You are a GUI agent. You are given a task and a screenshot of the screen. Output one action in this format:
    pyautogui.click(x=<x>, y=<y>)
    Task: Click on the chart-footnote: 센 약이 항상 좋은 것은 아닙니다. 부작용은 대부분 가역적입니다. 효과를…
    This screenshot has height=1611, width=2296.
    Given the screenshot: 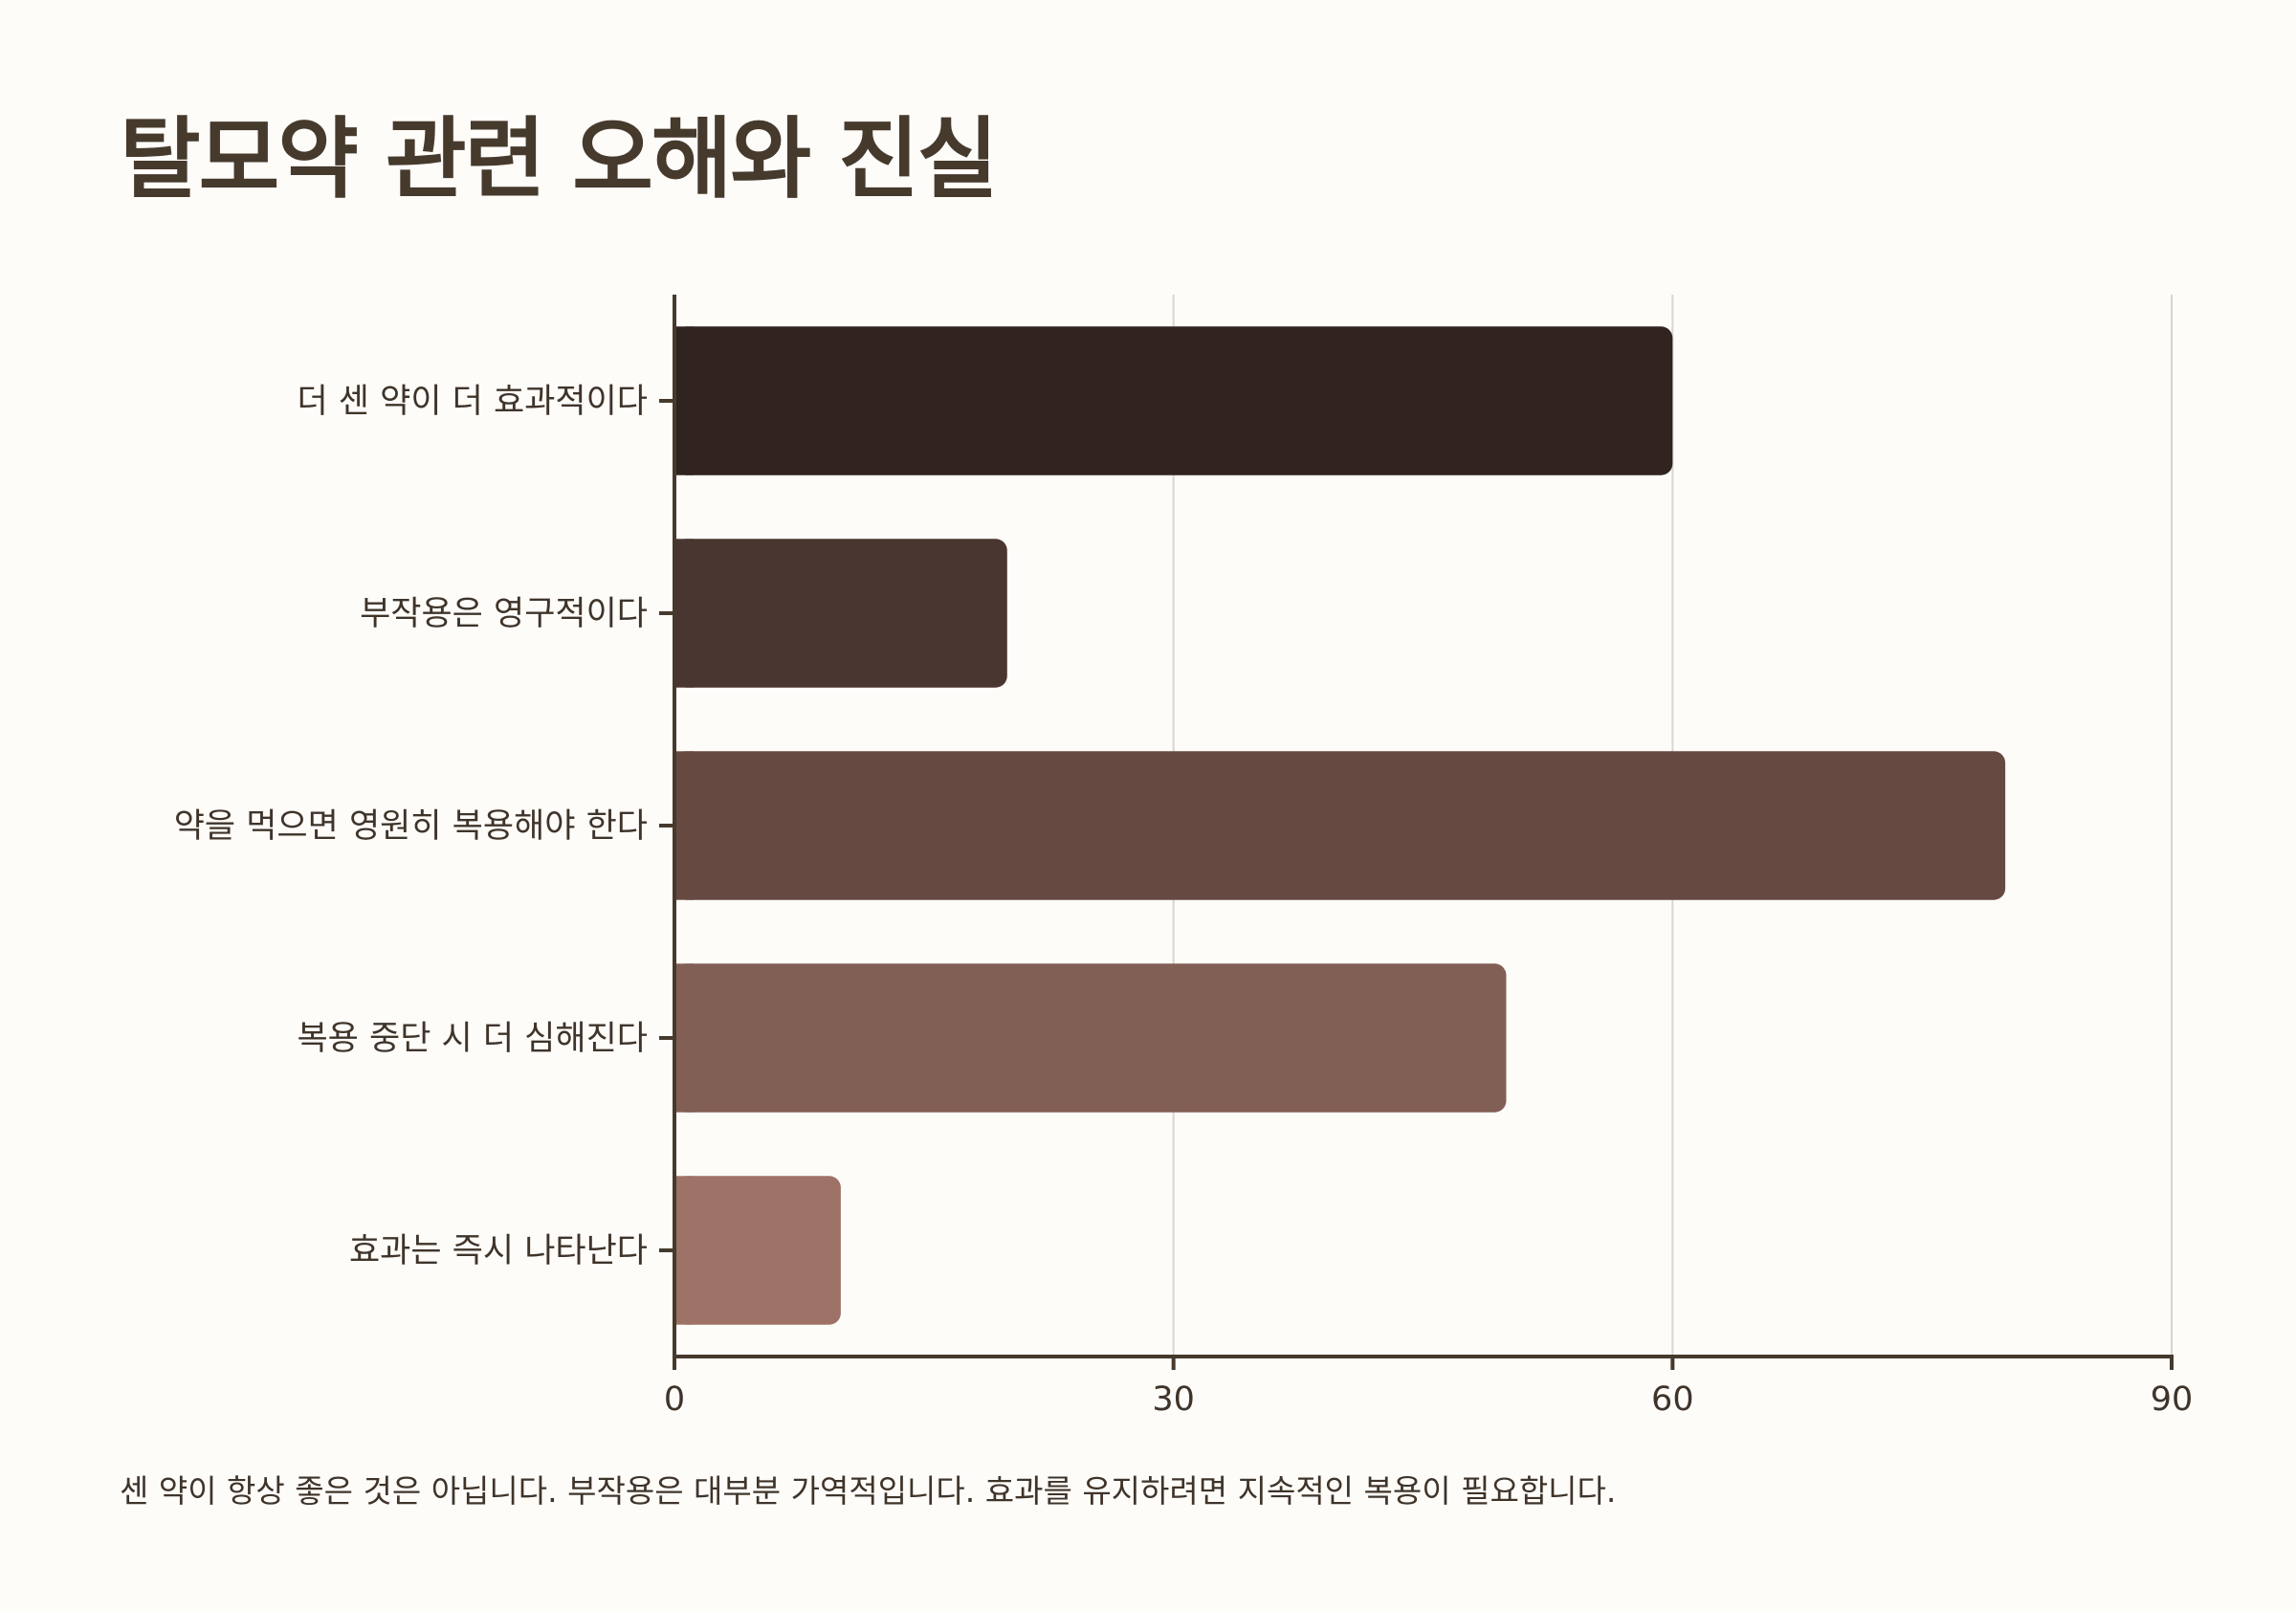 What is the action you would take?
    pyautogui.click(x=869, y=1491)
    